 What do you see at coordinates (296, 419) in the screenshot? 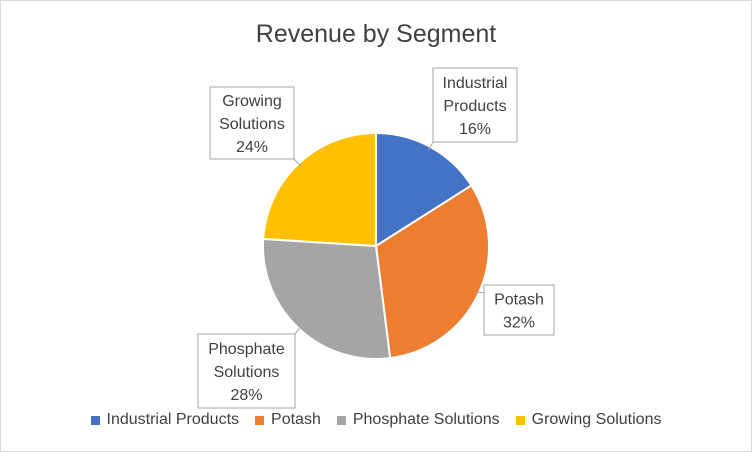
I see `legend-label-potash: Potash` at bounding box center [296, 419].